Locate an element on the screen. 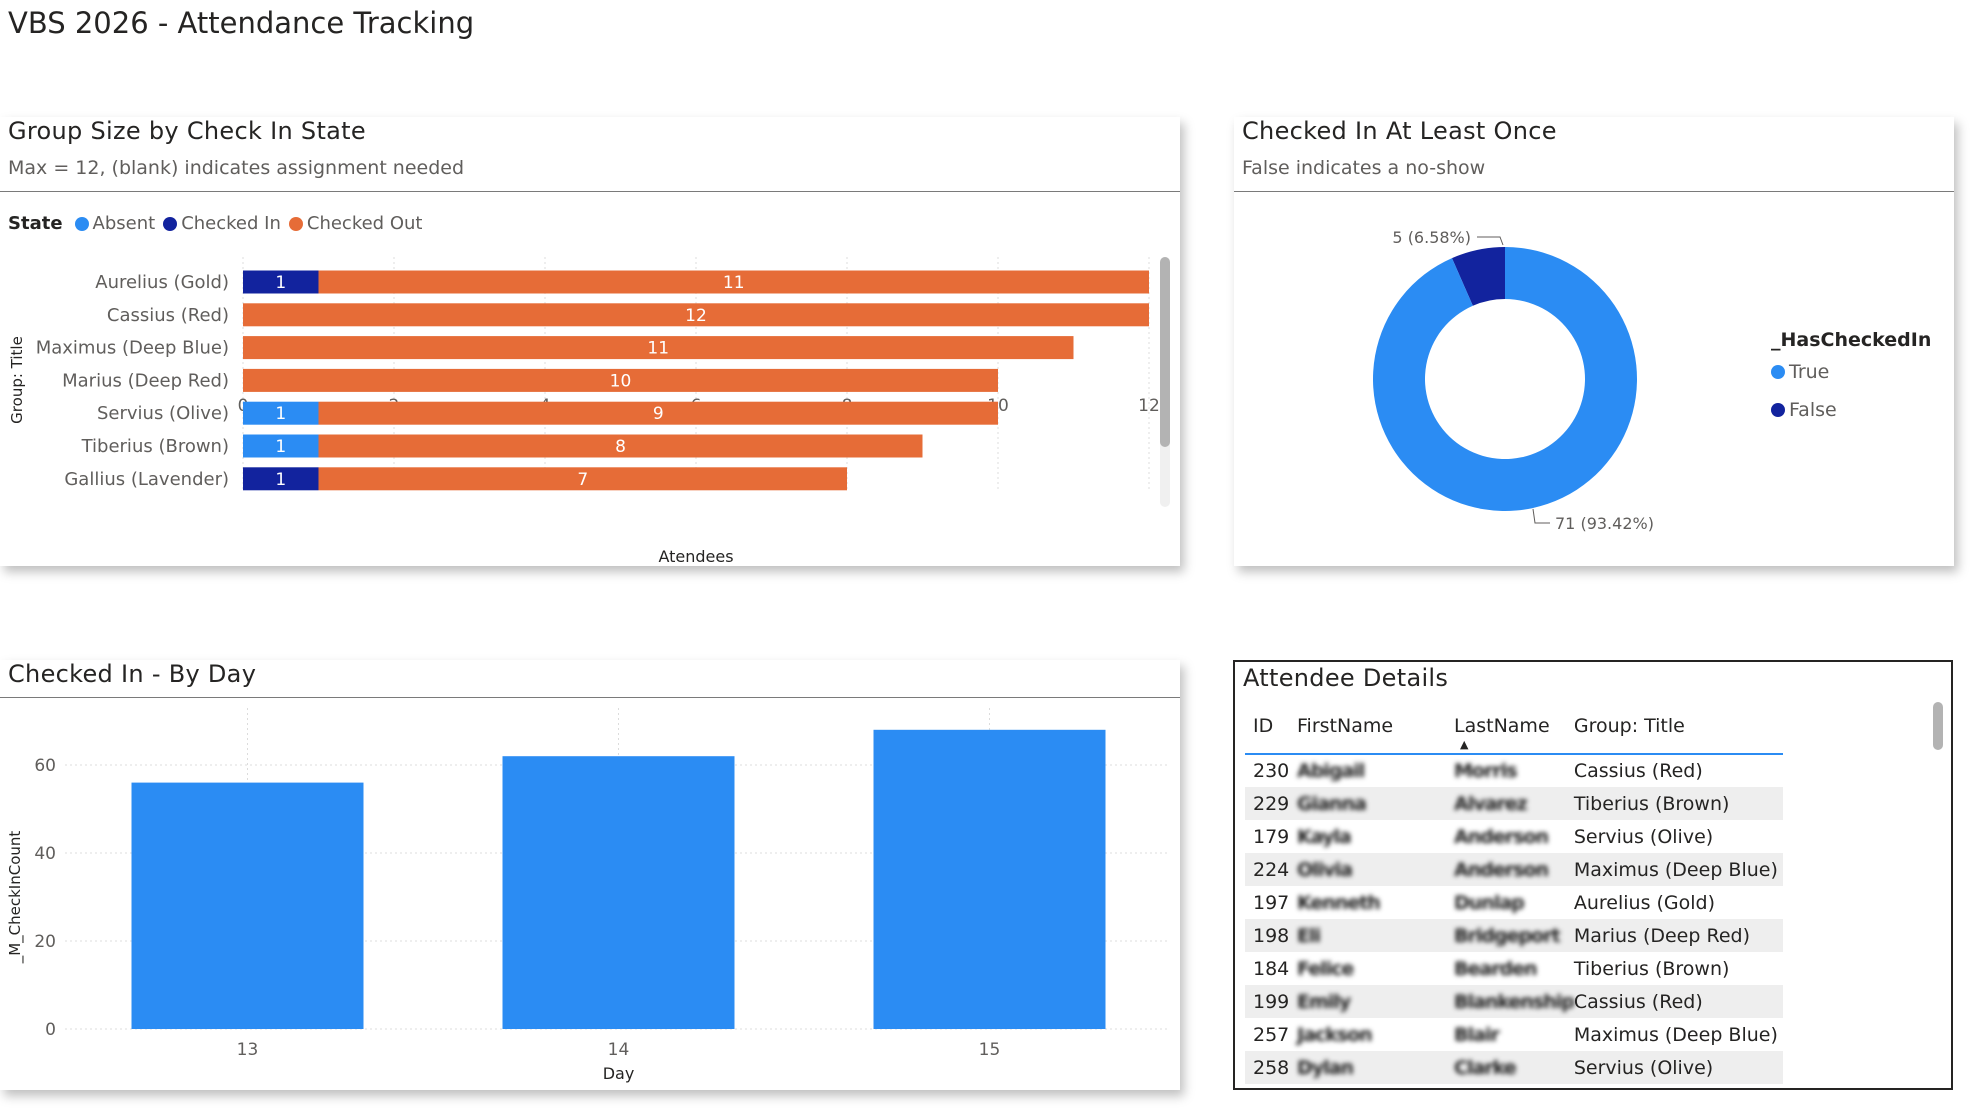 This screenshot has height=1116, width=1986. legend-title: State is located at coordinates (35, 223).